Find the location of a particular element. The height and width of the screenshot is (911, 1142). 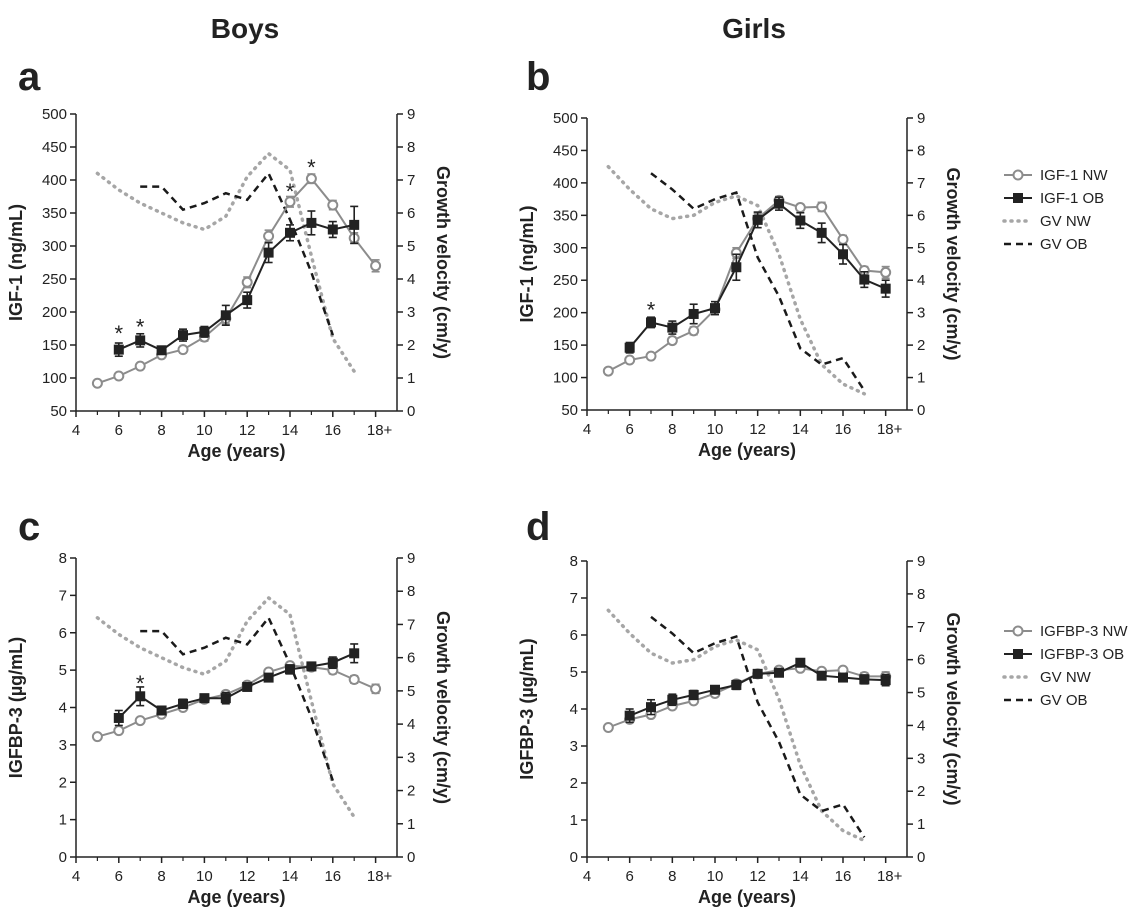

legend-entry: IGF-1 NW is located at coordinates (1056, 175).